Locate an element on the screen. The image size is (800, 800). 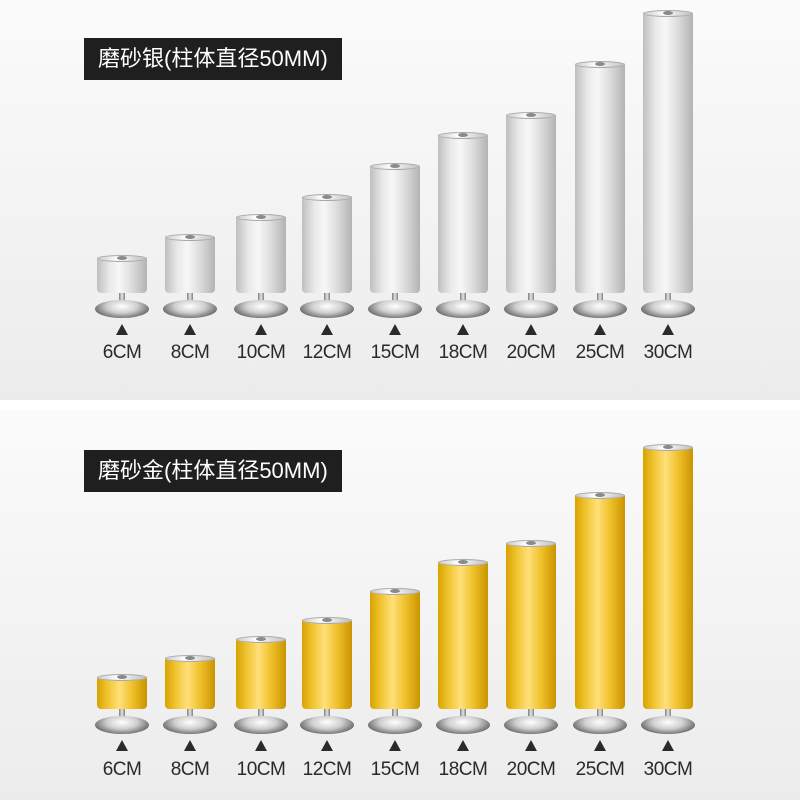
silver-size-label: 6CM is located at coordinates (122, 352).